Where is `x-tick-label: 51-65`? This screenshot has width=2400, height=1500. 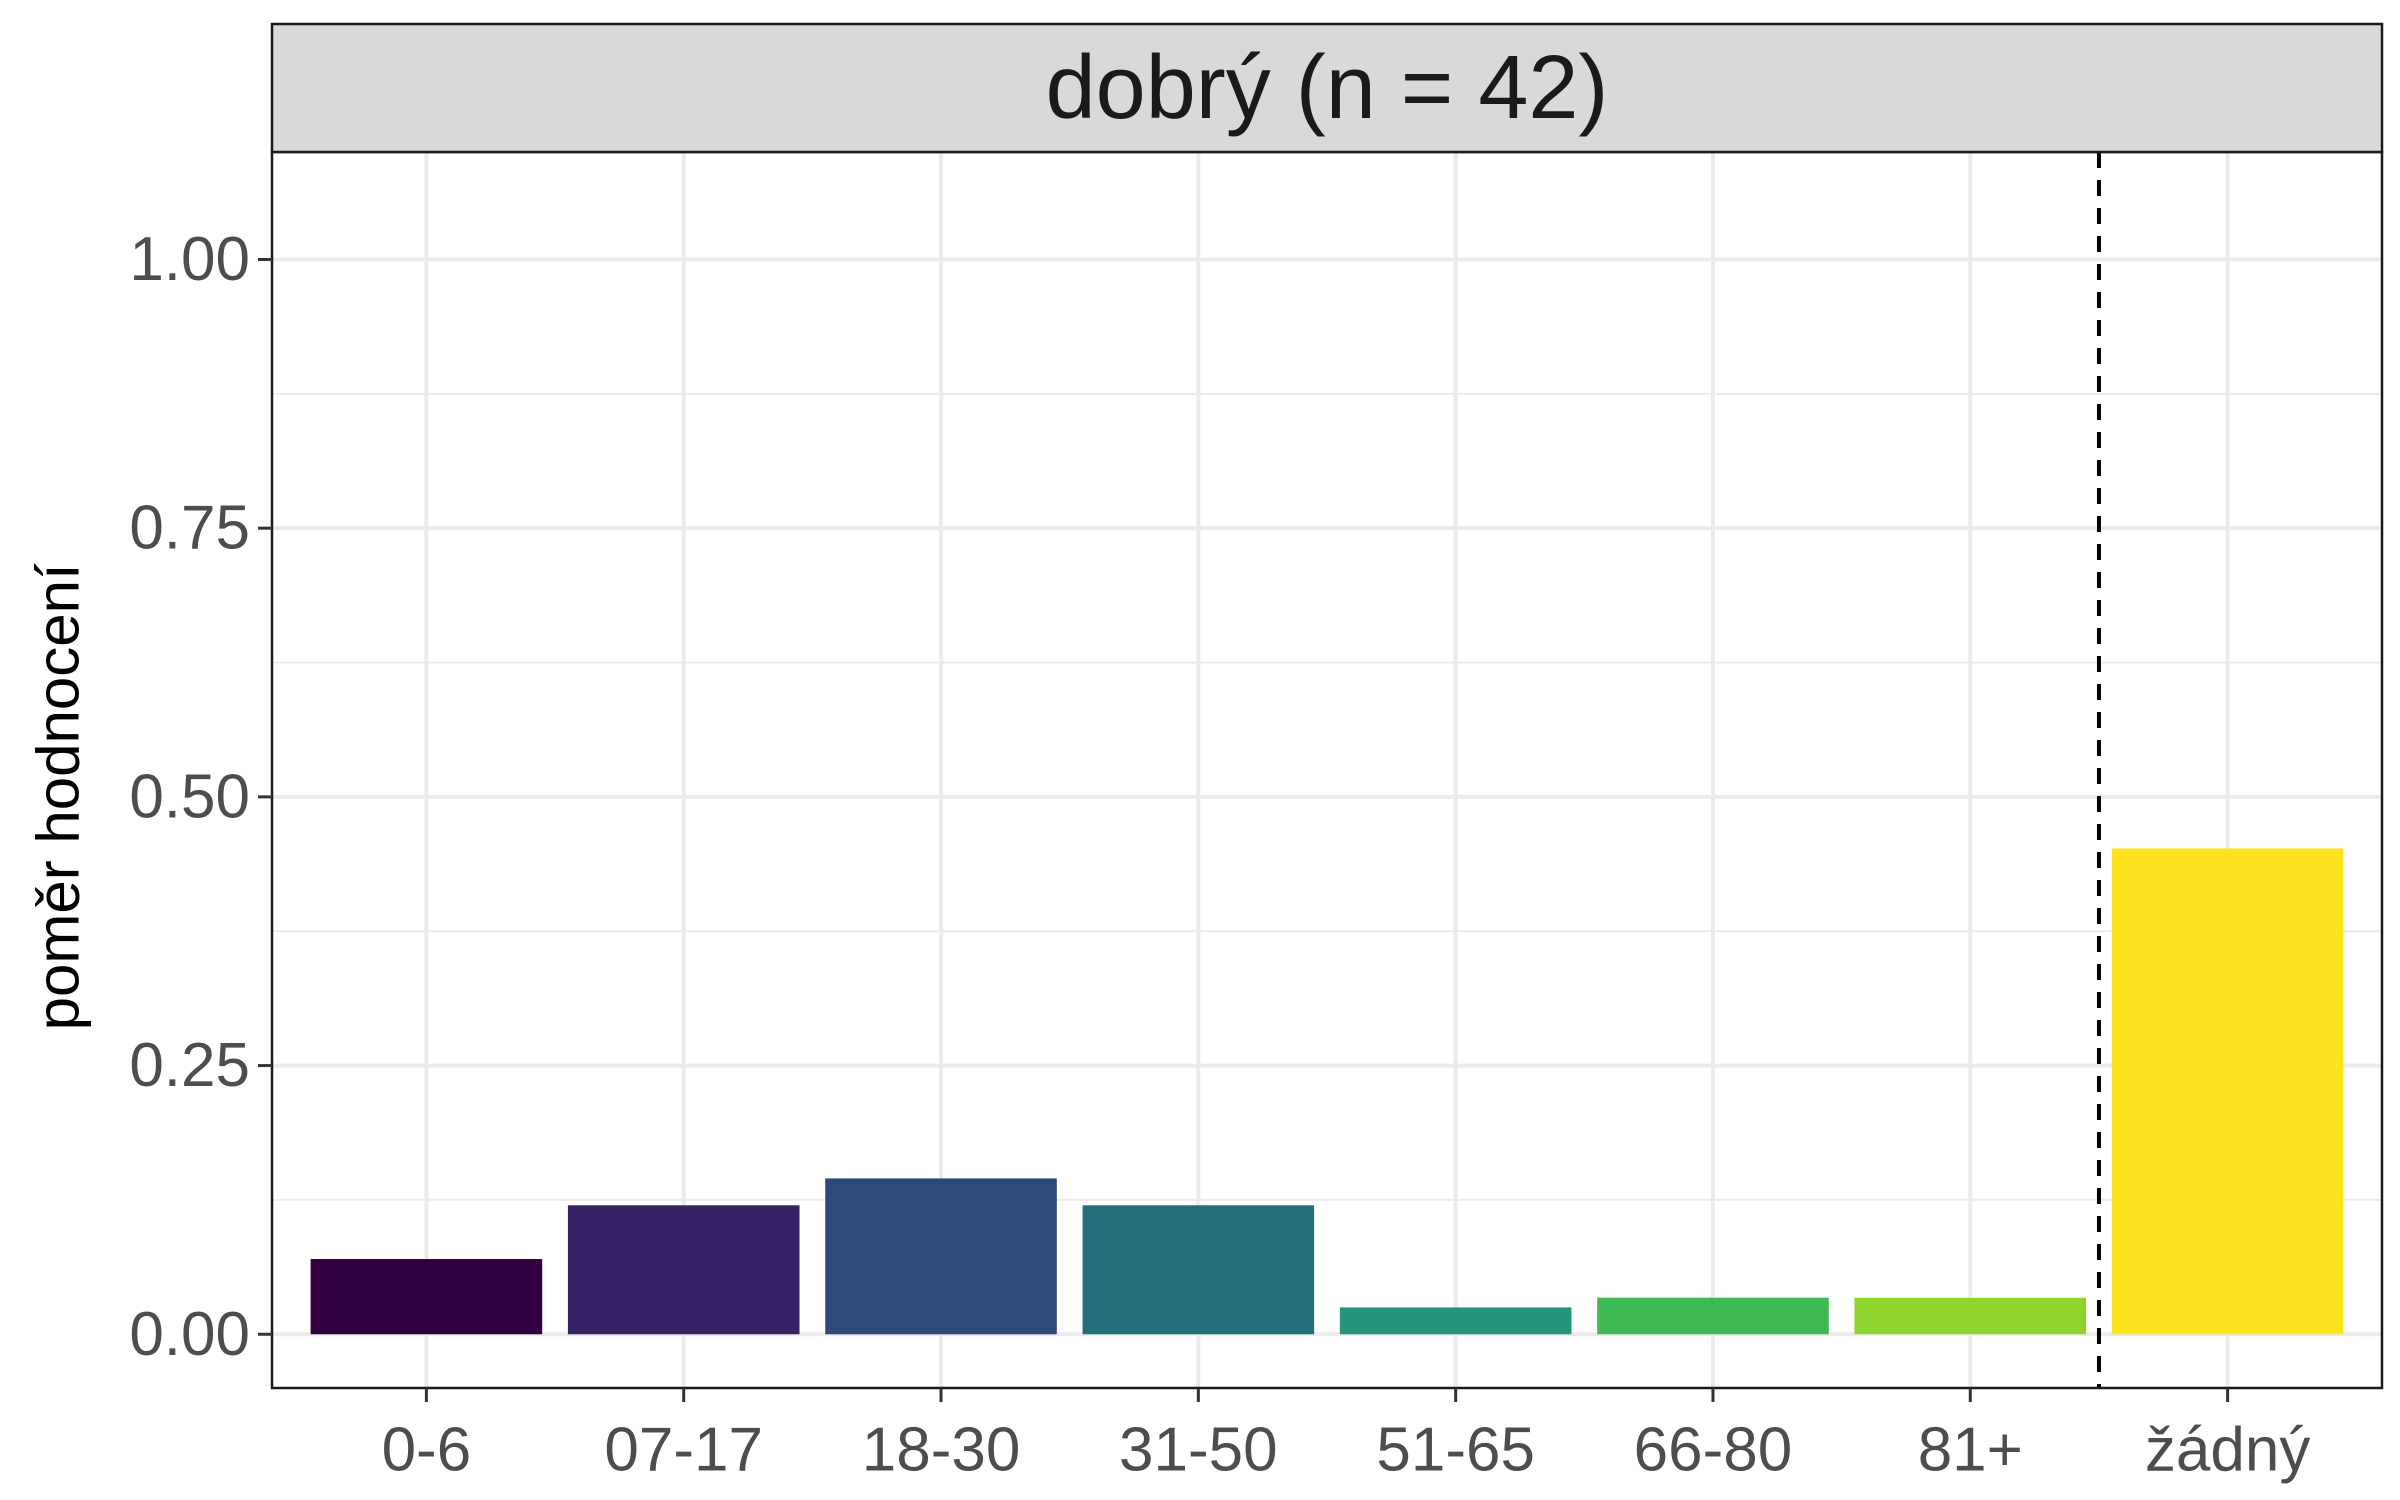 x-tick-label: 51-65 is located at coordinates (1455, 1450).